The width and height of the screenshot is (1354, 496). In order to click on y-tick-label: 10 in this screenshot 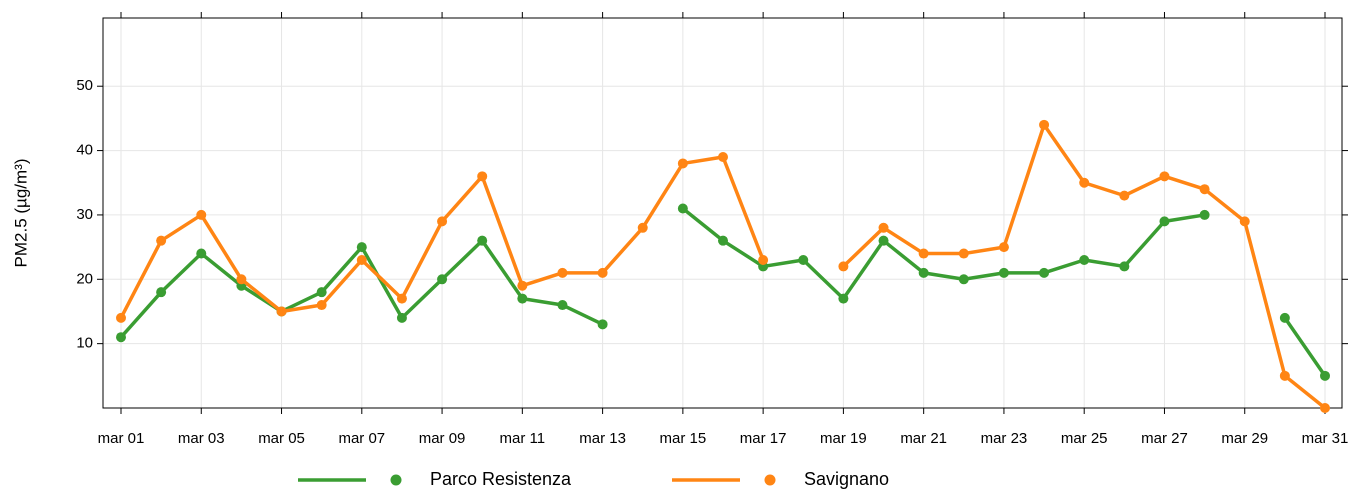, I will do `click(84, 343)`.